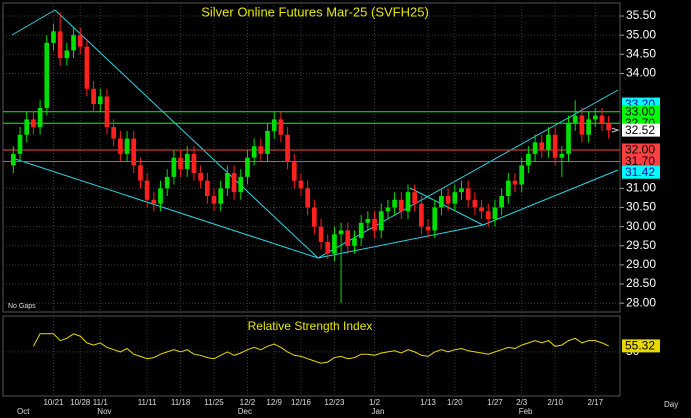 This screenshot has width=691, height=418. Describe the element at coordinates (245, 411) in the screenshot. I see `month-label: Dec` at that location.